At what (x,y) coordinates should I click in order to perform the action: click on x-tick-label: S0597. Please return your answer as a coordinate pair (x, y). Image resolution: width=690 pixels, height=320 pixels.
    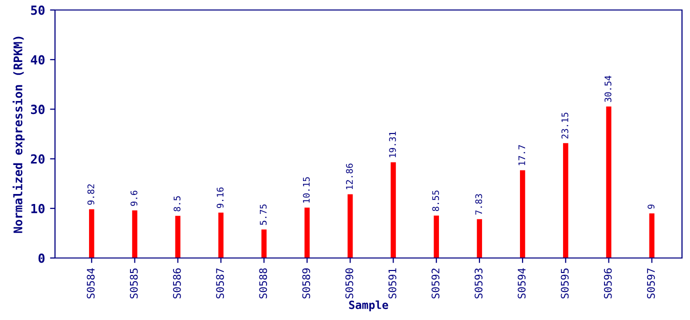
    Looking at the image, I should click on (651, 283).